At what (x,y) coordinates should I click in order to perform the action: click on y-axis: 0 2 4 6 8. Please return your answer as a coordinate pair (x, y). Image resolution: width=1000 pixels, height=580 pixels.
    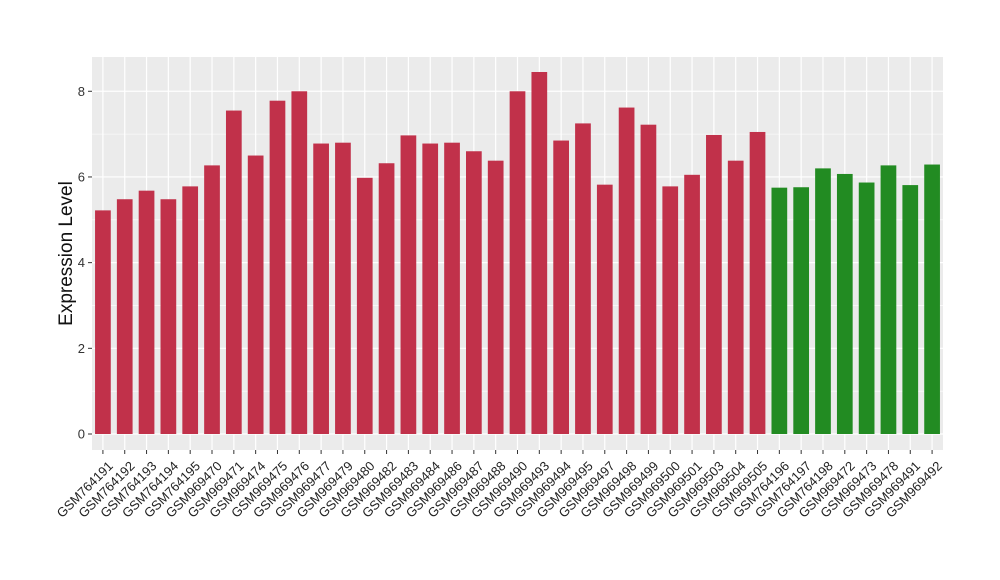
    Looking at the image, I should click on (85, 263).